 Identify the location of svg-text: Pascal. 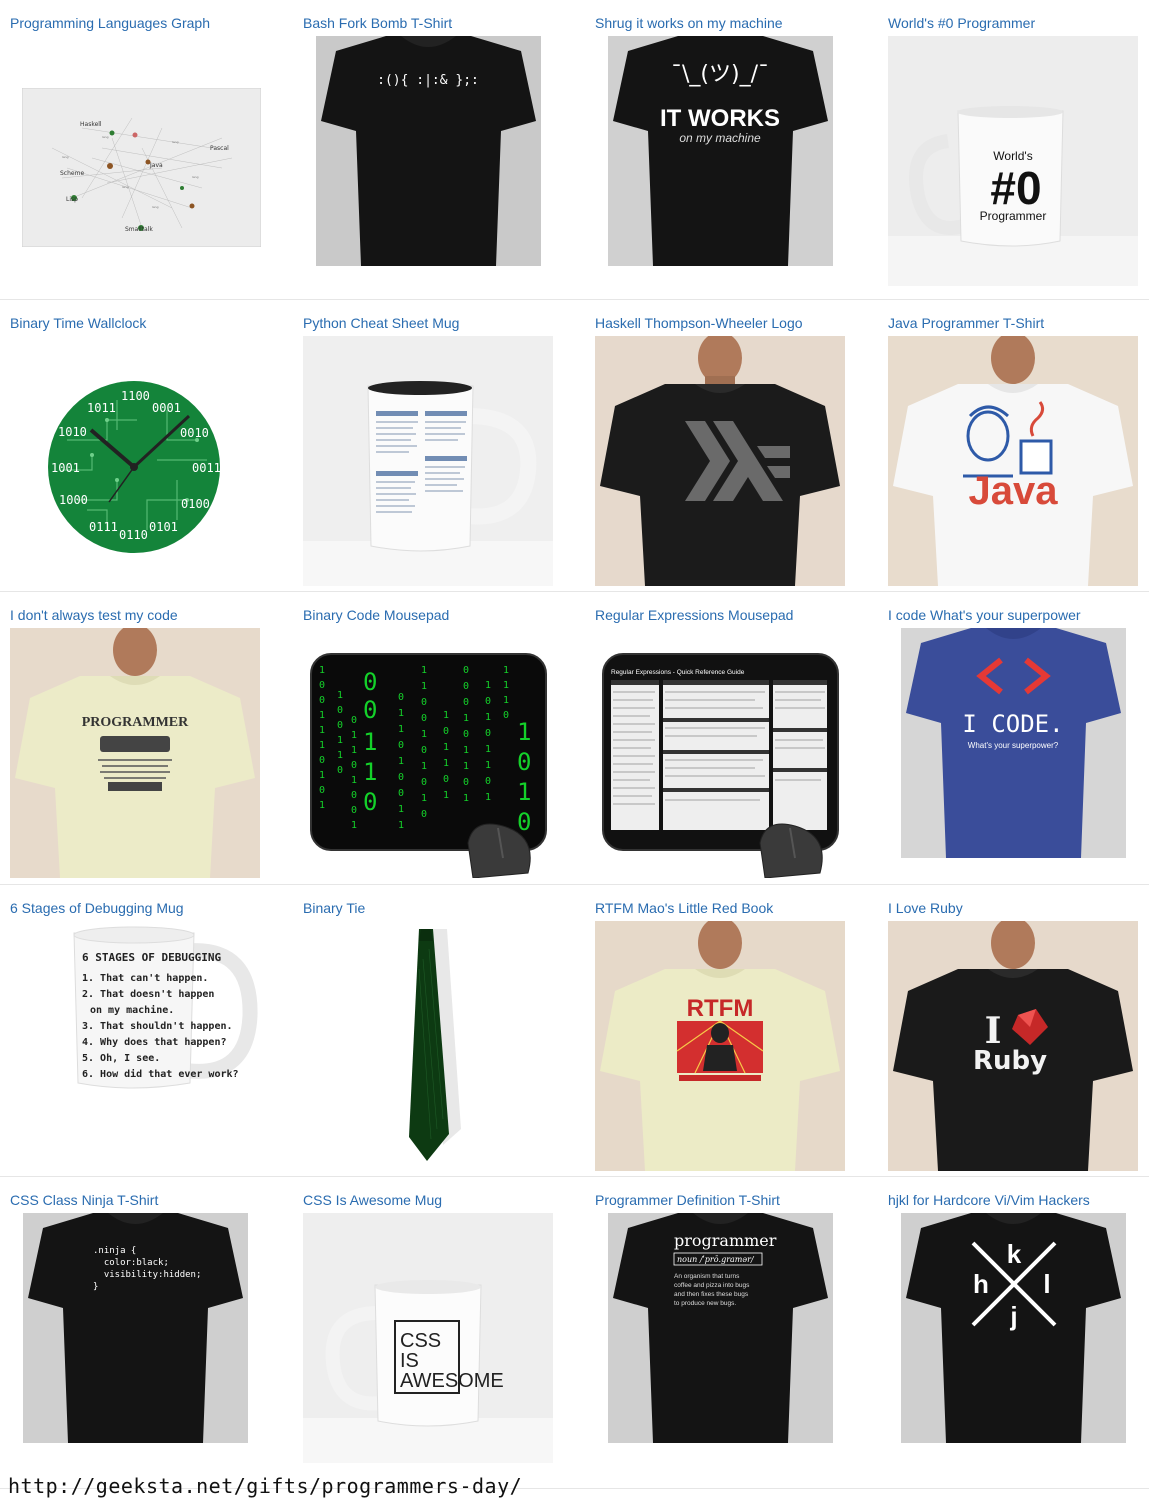
(219, 148).